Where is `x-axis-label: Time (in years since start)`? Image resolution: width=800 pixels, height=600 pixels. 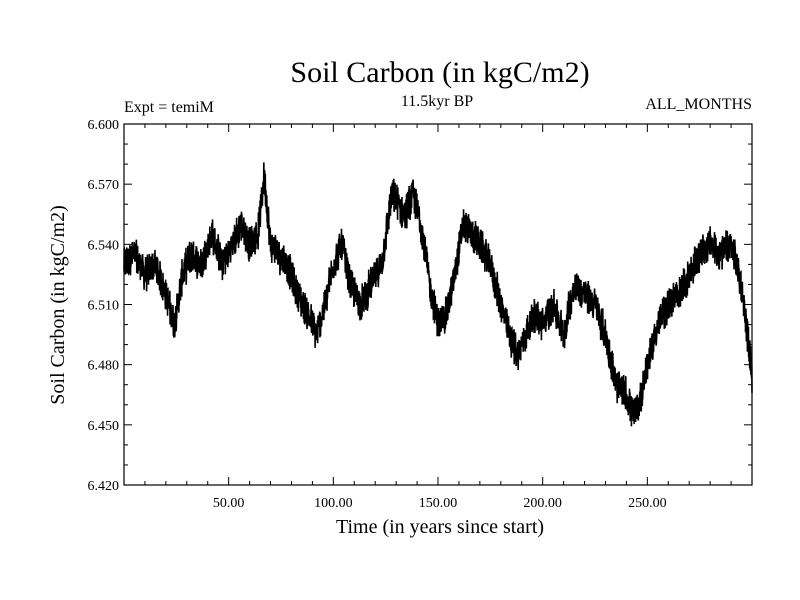
x-axis-label: Time (in years since start) is located at coordinates (440, 527).